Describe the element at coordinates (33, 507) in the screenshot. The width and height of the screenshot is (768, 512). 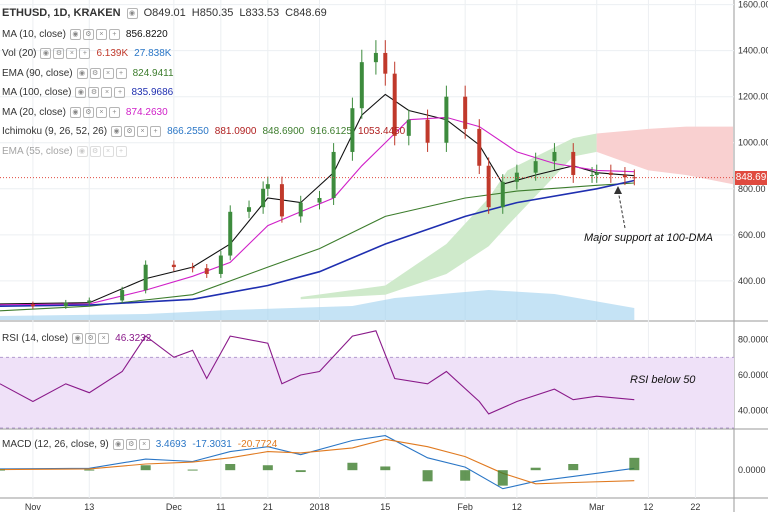
I see `x-tick-label: Nov` at that location.